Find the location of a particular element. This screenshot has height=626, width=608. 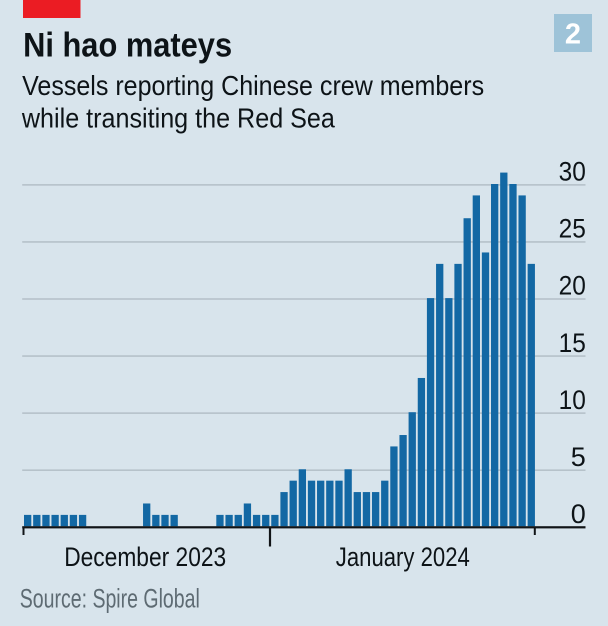

svg-text:Vessels reporting Chinese crew: Vessels reporting Chinese crew members is located at coordinates (253, 85).